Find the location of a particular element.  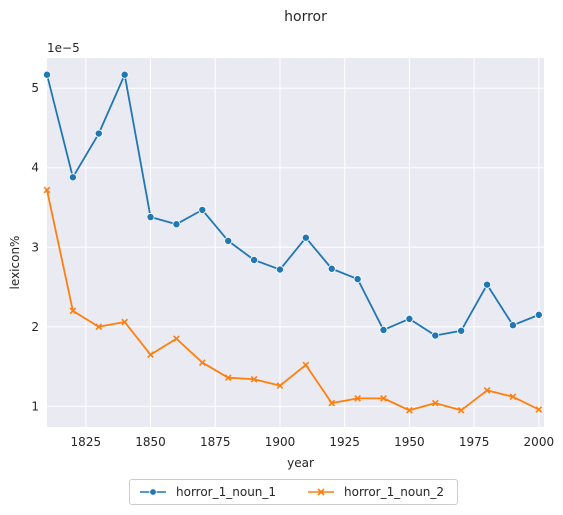

legend-item-series-1: horror_1_noun_1 is located at coordinates (218, 492).